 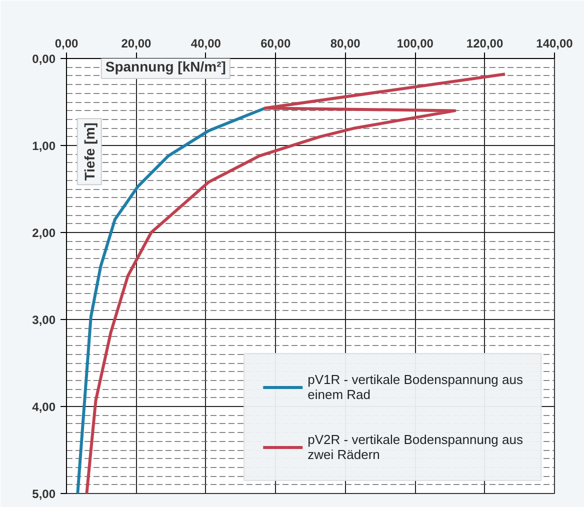 I want to click on y-tick-label: 5,00, so click(x=44, y=494).